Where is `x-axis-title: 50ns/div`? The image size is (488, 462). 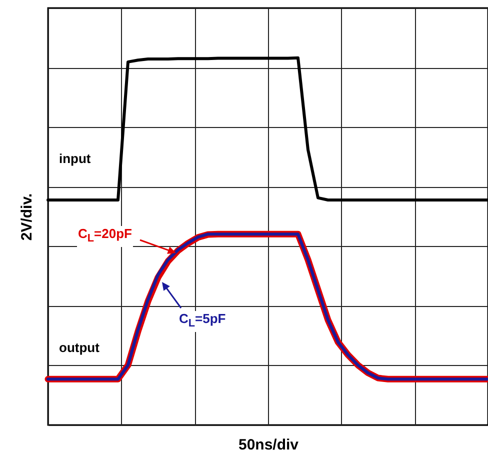 x-axis-title: 50ns/div is located at coordinates (269, 445).